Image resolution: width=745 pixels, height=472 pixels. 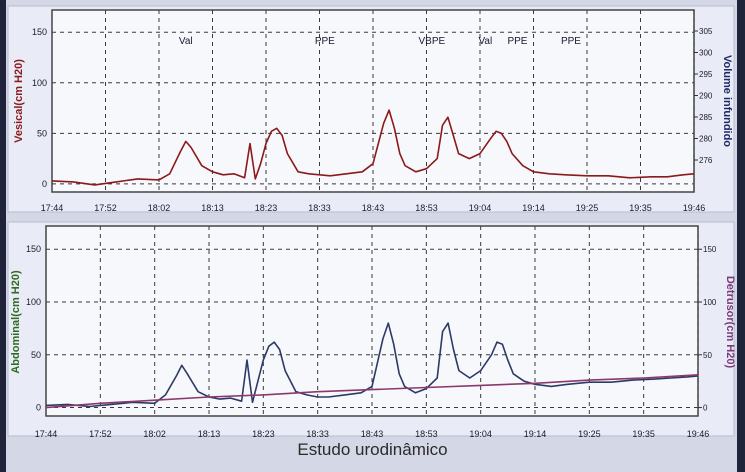 What do you see at coordinates (372, 391) in the screenshot?
I see `series-line-detrusor` at bounding box center [372, 391].